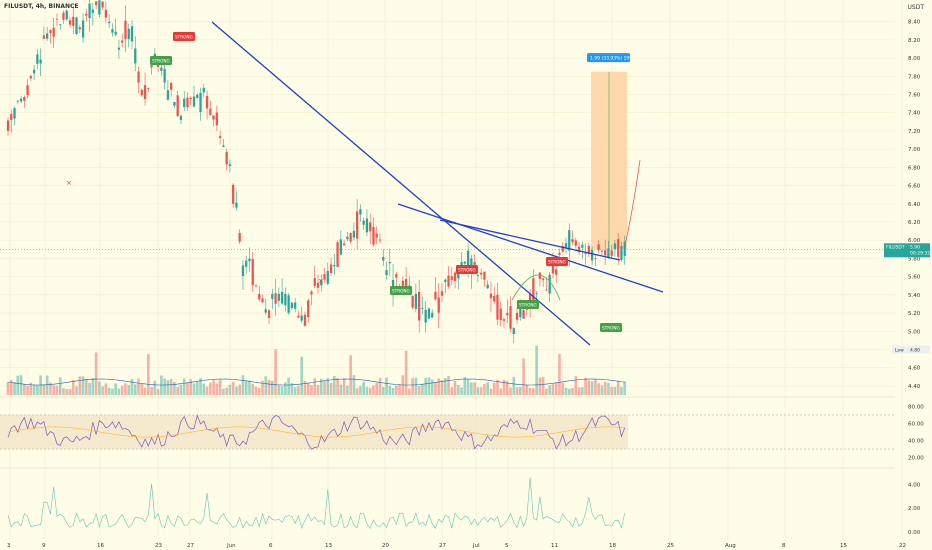 Image resolution: width=932 pixels, height=550 pixels. What do you see at coordinates (920, 253) in the screenshot?
I see `price-tag-countdown: 00:29:32` at bounding box center [920, 253].